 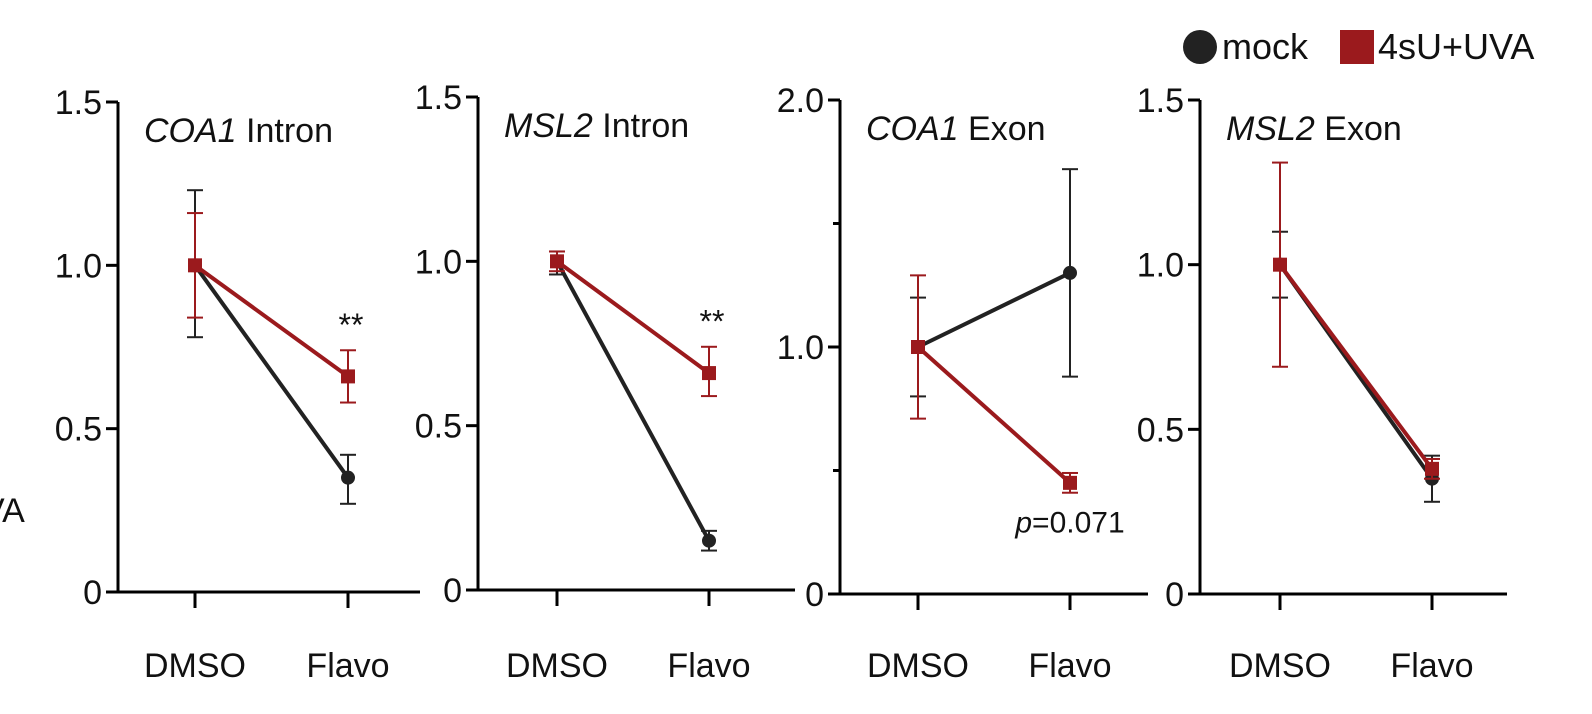 I want to click on annotation-value: =0.071, so click(x=1078, y=522).